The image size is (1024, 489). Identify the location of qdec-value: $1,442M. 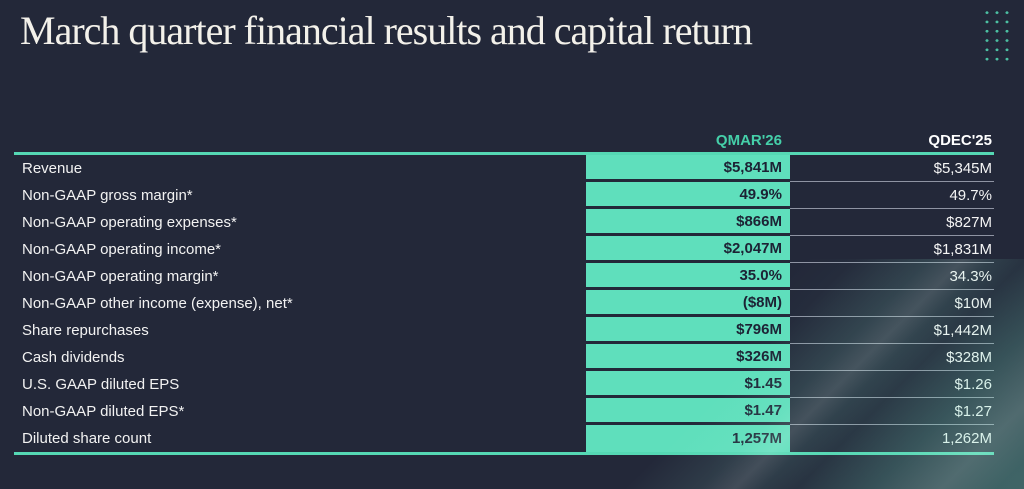
(892, 330).